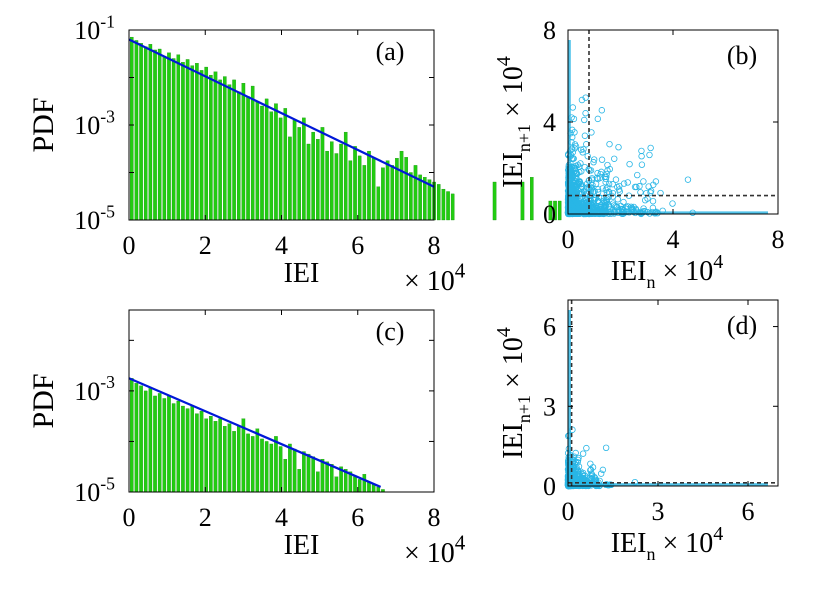 This screenshot has width=830, height=598. What do you see at coordinates (742, 325) in the screenshot?
I see `panel-label: (d)` at bounding box center [742, 325].